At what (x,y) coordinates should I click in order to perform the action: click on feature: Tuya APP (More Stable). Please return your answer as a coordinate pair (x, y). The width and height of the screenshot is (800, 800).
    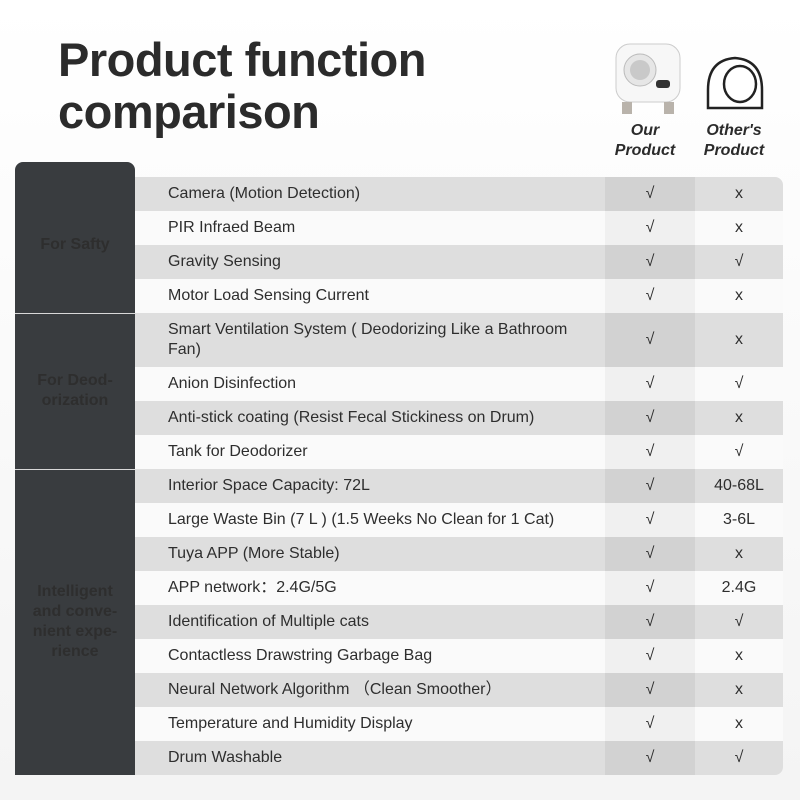
    Looking at the image, I should click on (370, 554).